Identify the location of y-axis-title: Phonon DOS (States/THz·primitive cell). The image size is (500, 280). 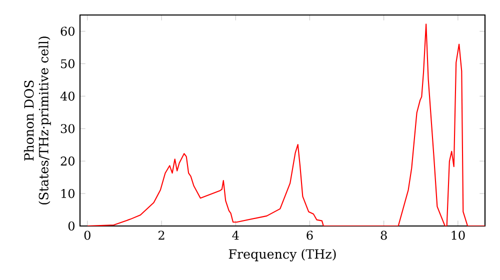
(37, 120).